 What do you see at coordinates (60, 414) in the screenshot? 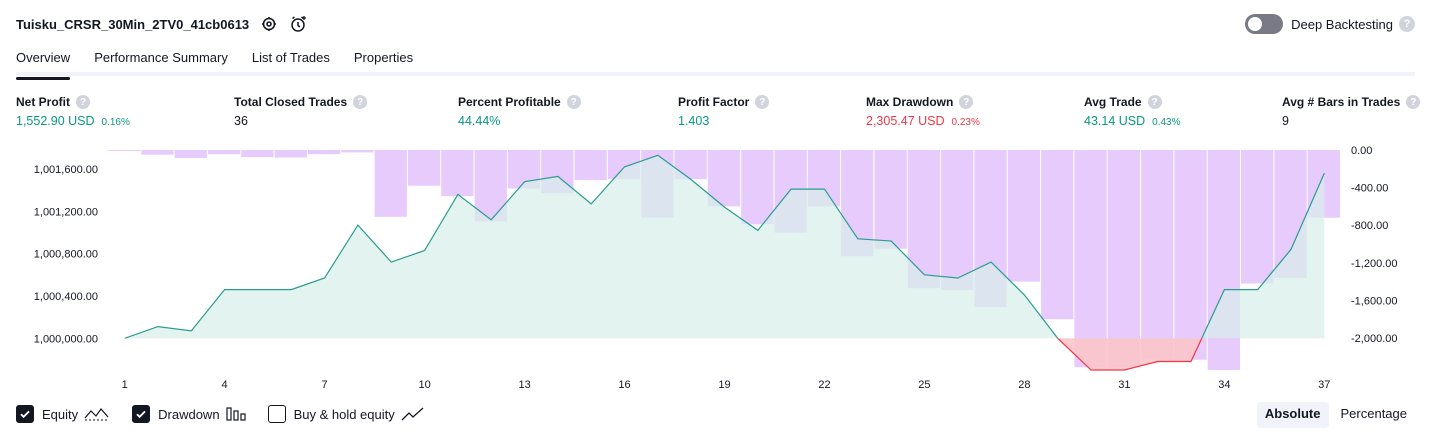
I see `equity-label: Equity` at bounding box center [60, 414].